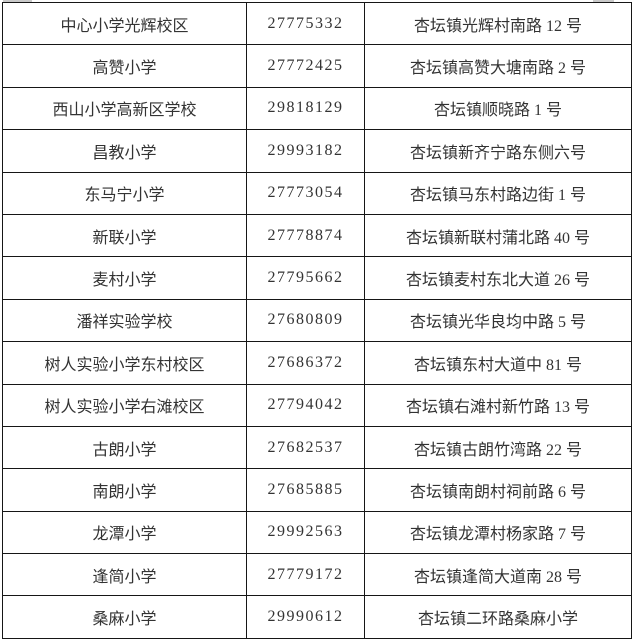 The height and width of the screenshot is (641, 633). I want to click on address-cell: 杏坛镇光华良均中路 5 号, so click(498, 320).